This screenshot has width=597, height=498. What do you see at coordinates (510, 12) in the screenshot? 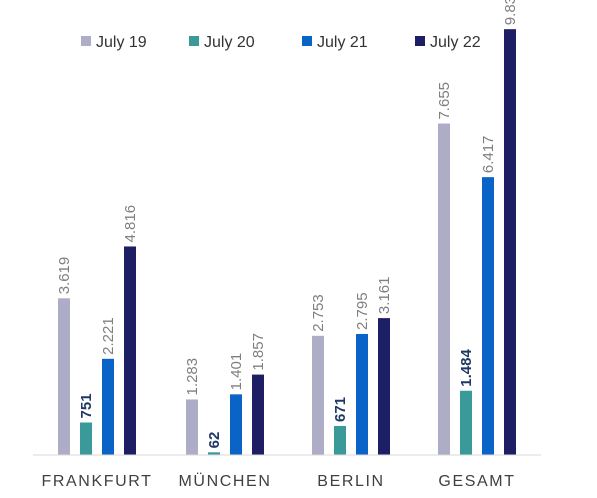
I see `data-label-gesamt-4: 9.834` at bounding box center [510, 12].